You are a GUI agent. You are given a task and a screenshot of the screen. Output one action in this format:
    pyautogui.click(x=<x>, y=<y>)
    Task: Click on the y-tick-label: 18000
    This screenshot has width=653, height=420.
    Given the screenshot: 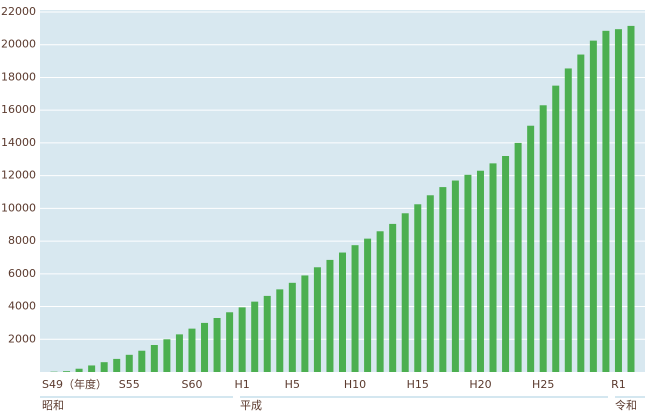 What is the action you would take?
    pyautogui.click(x=18, y=76)
    